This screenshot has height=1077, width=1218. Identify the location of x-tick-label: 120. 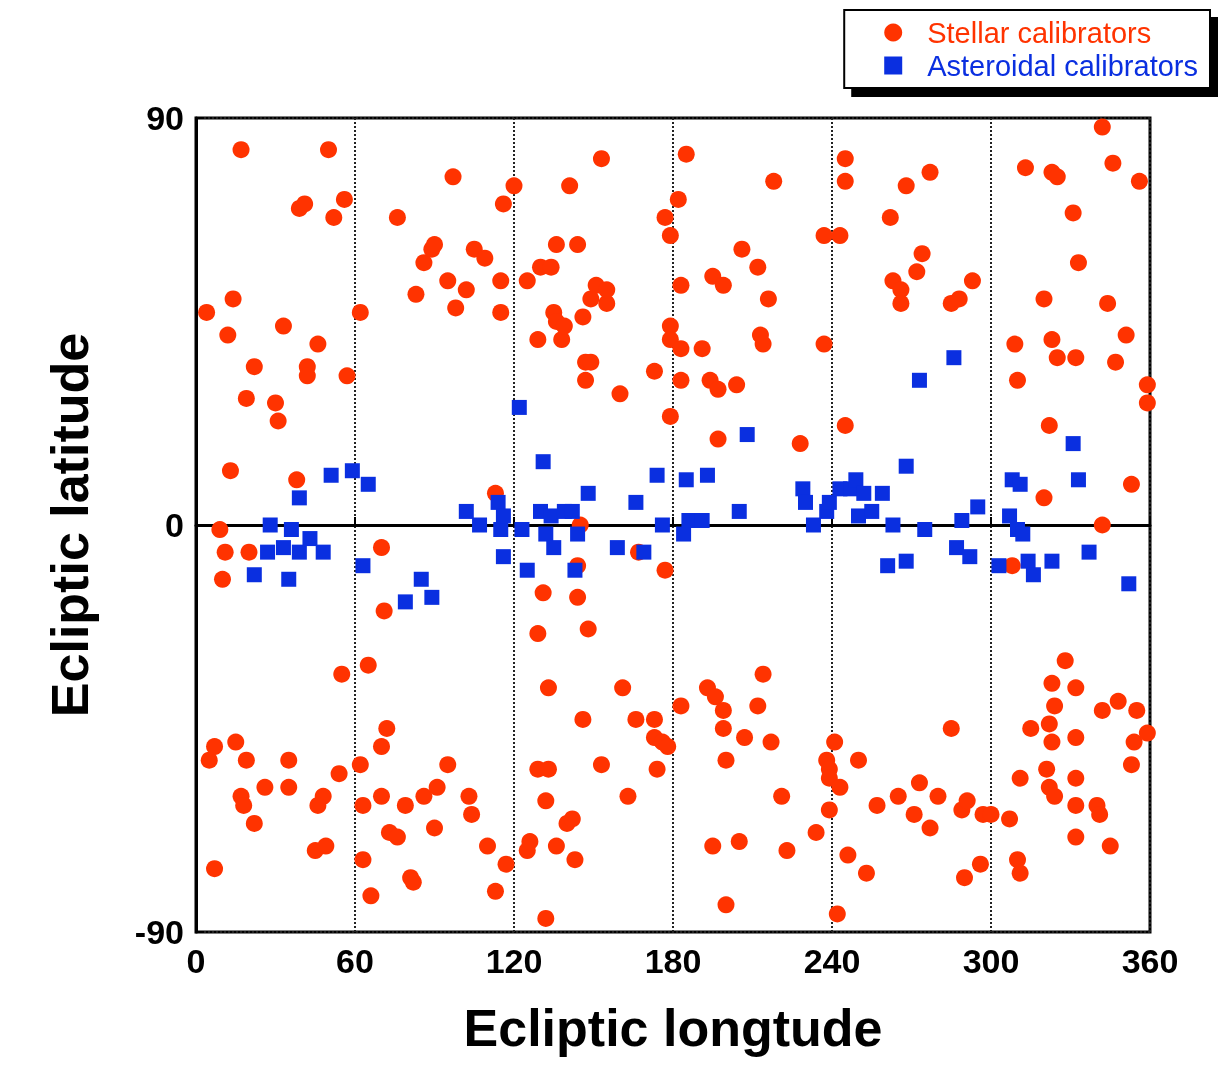
(514, 961).